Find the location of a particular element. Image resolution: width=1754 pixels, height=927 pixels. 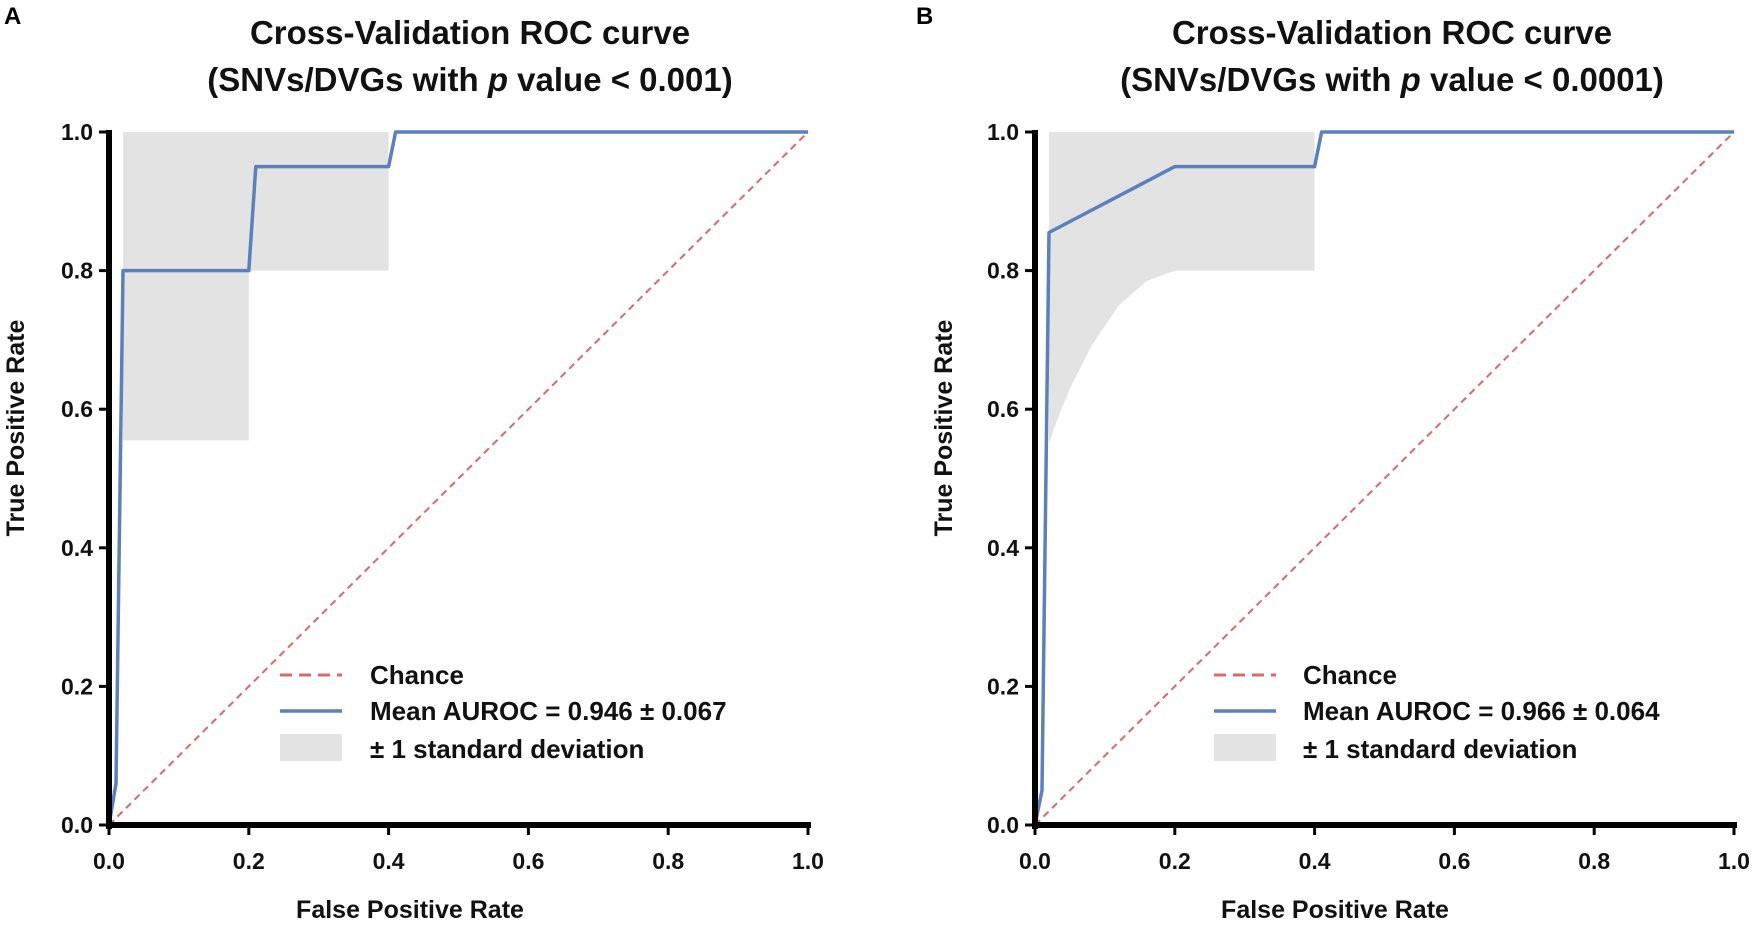

panel-label: A is located at coordinates (12, 16).